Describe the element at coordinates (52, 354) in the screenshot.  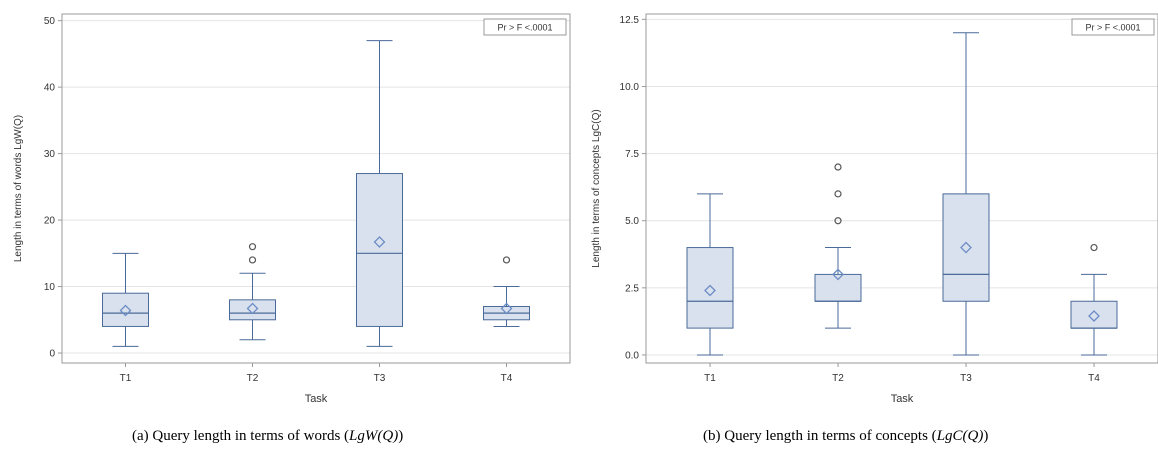
I see `y-tick-label: 0` at that location.